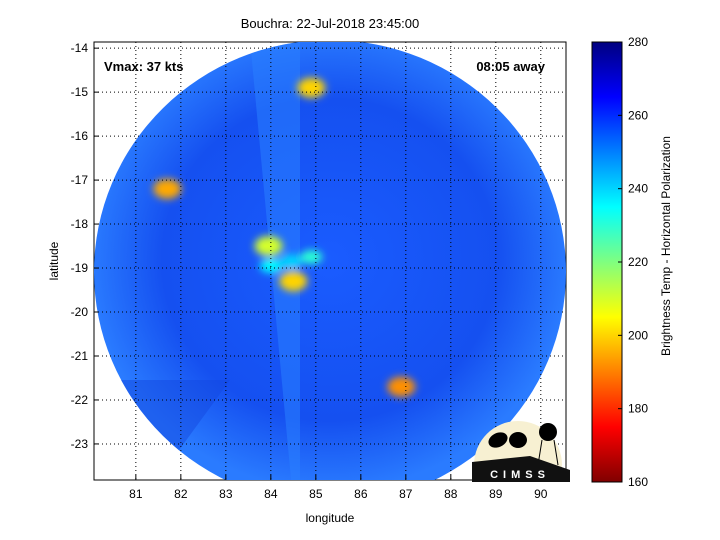 This screenshot has width=720, height=540. What do you see at coordinates (80, 268) in the screenshot?
I see `y-tick-label: -19` at bounding box center [80, 268].